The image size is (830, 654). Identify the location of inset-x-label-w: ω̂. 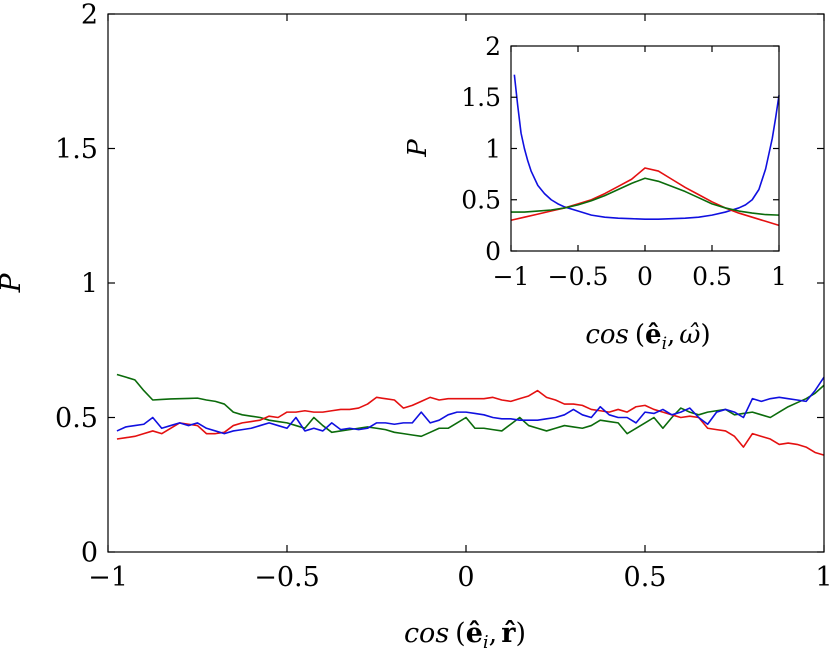
(689, 335).